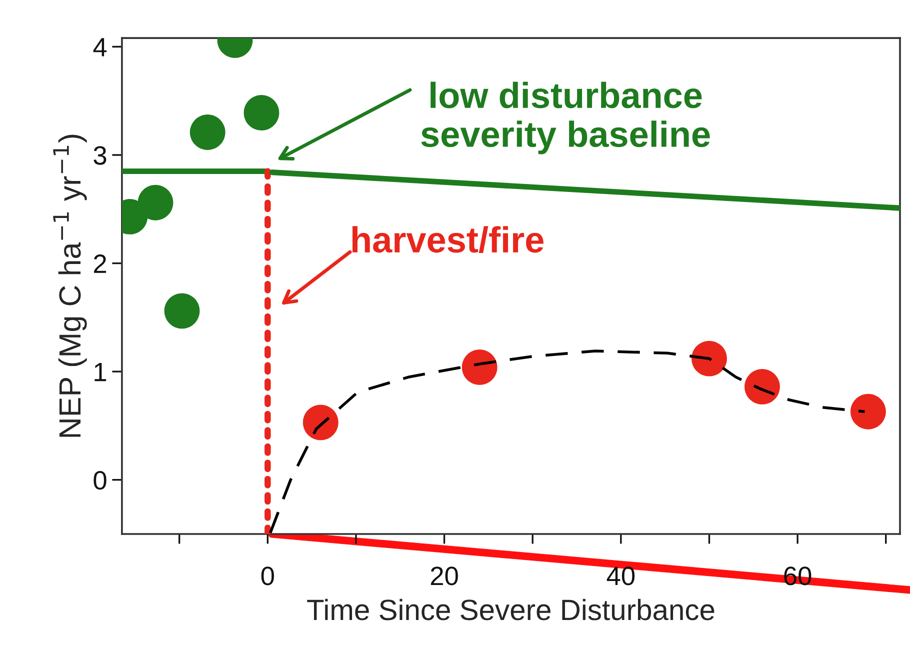 The image size is (910, 656). Describe the element at coordinates (100, 372) in the screenshot. I see `y-tick-label: 1` at that location.